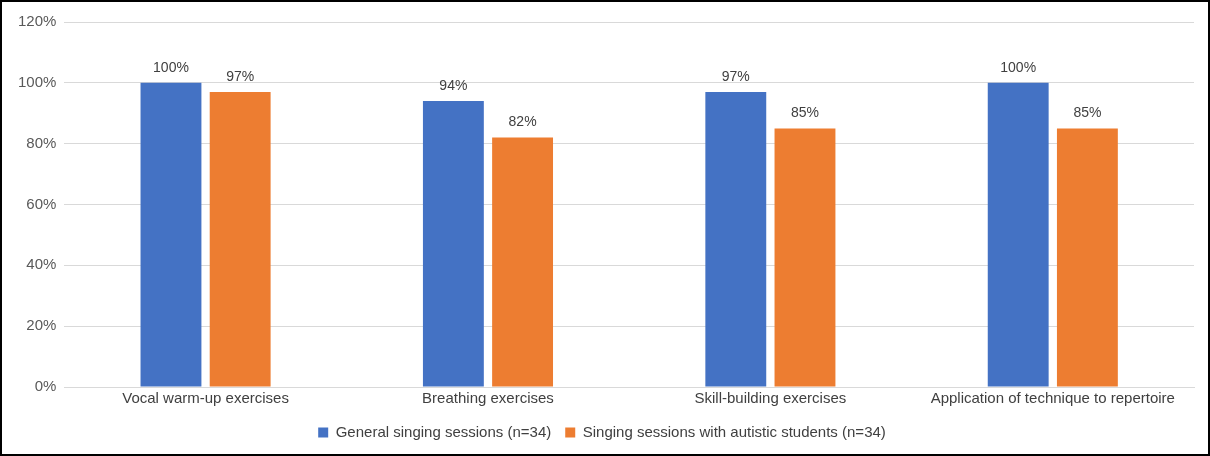  I want to click on x-tick-label: Skill-building exercises, so click(770, 398).